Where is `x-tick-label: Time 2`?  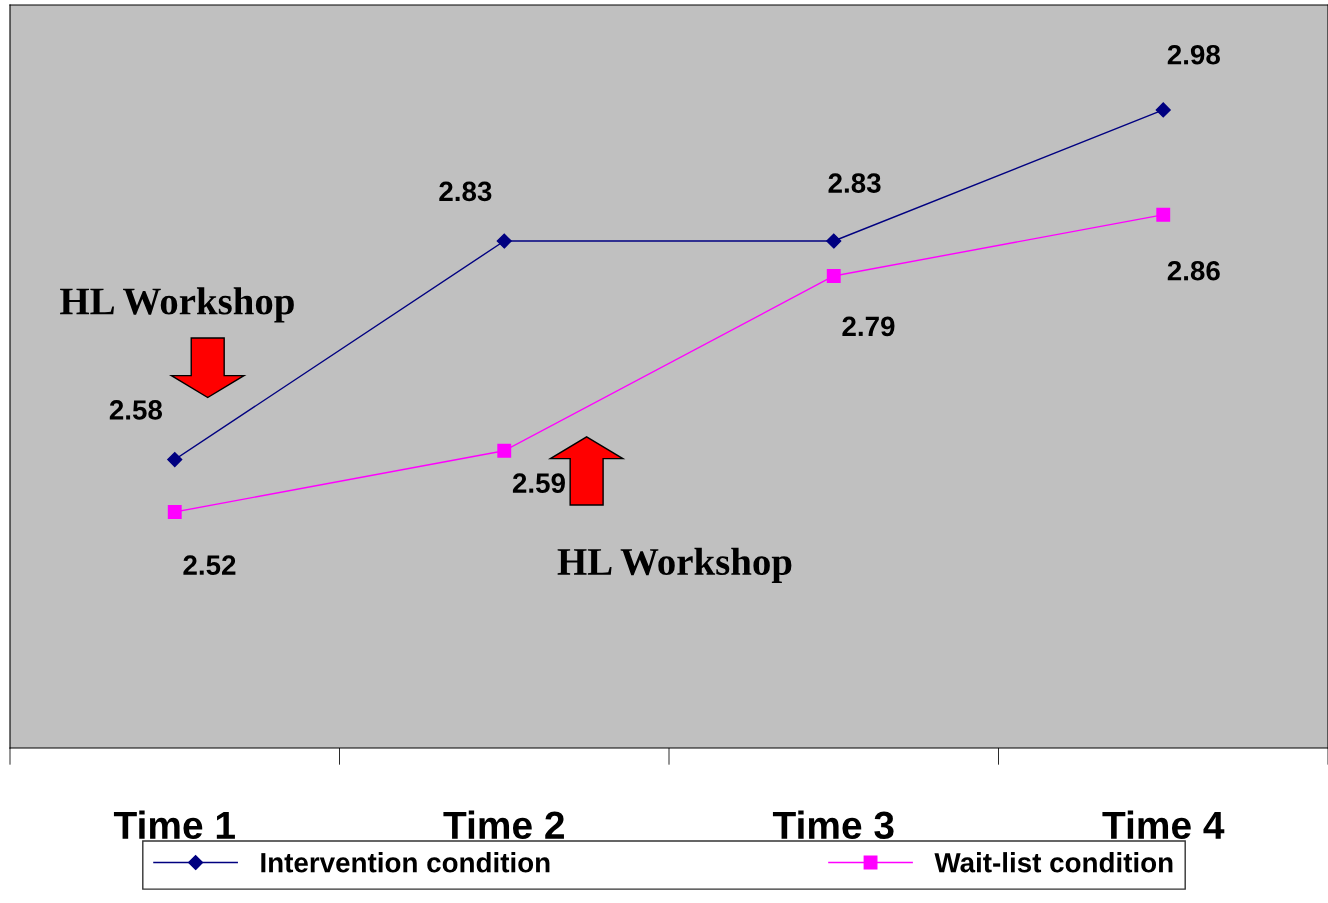
x-tick-label: Time 2 is located at coordinates (503, 825).